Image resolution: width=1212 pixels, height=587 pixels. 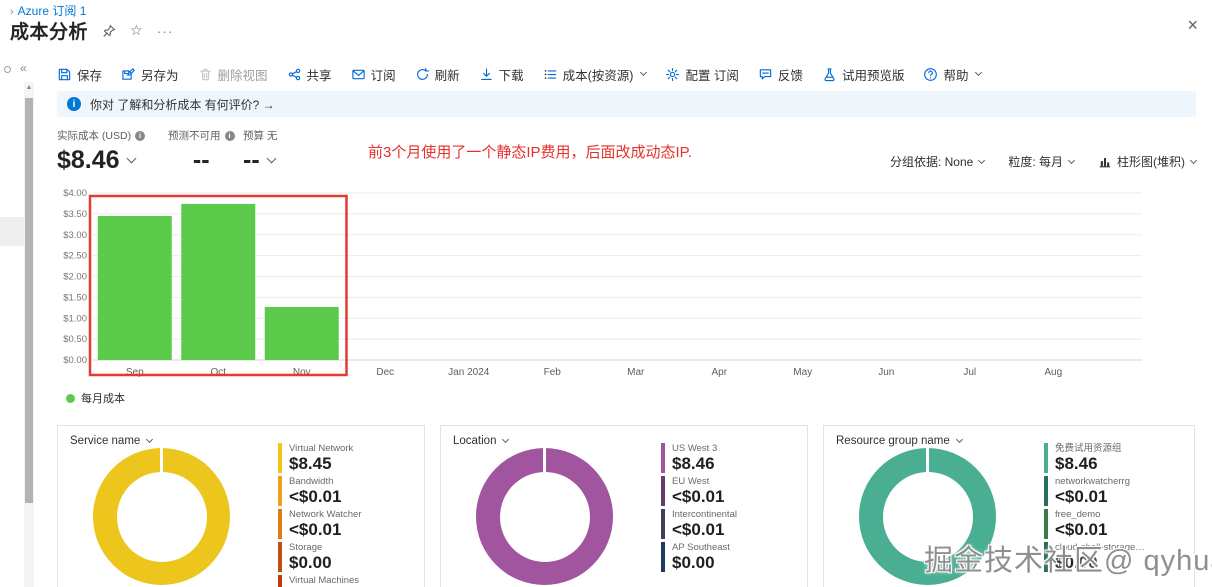 I want to click on toolbar-button-label: 试用预览版, so click(x=873, y=75).